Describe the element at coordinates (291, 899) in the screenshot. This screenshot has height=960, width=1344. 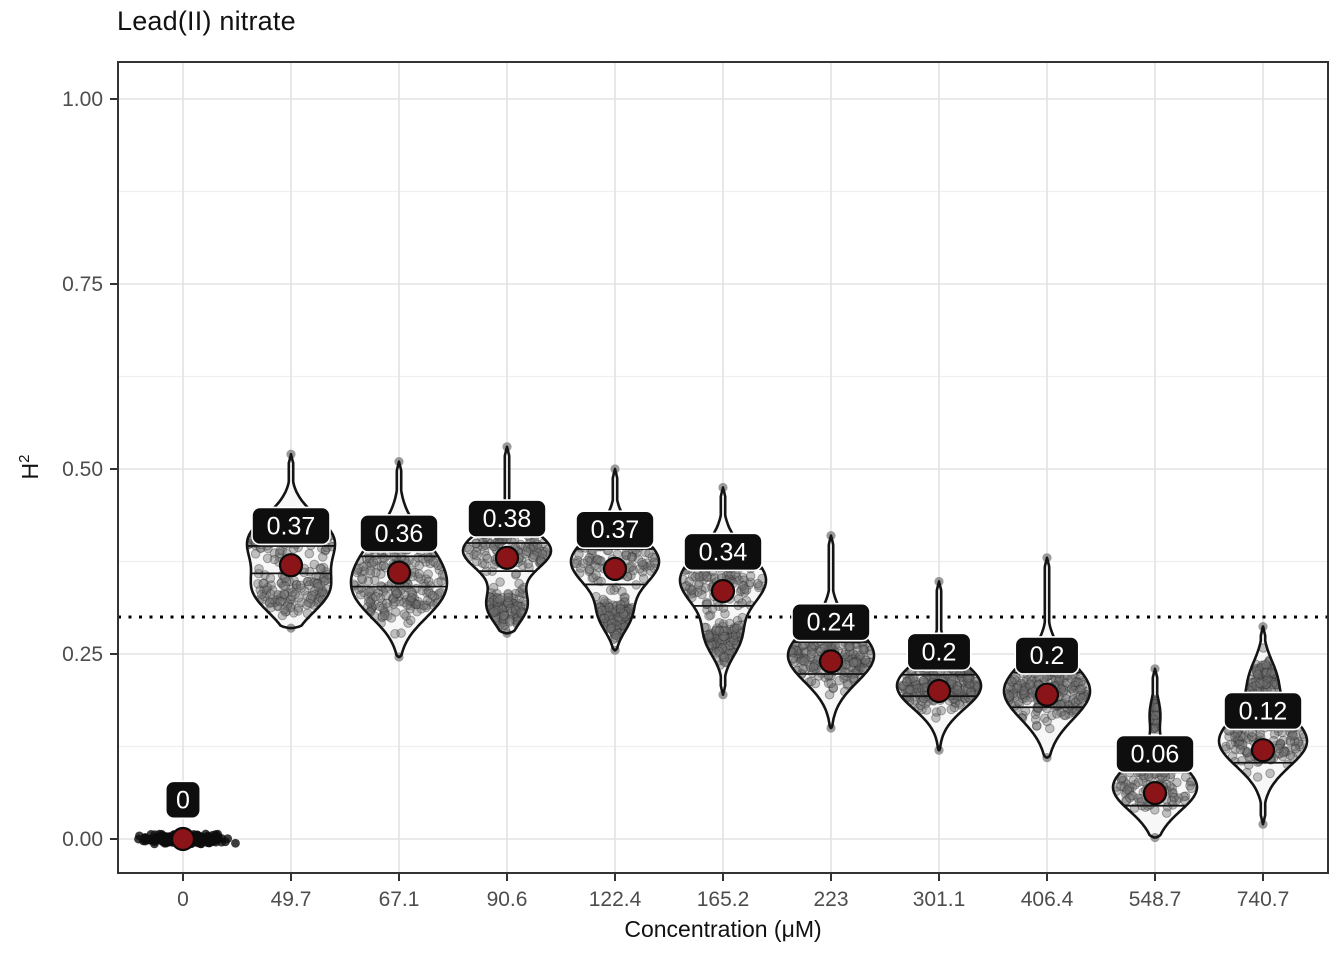
I see `x-tick-label: 49.7` at that location.